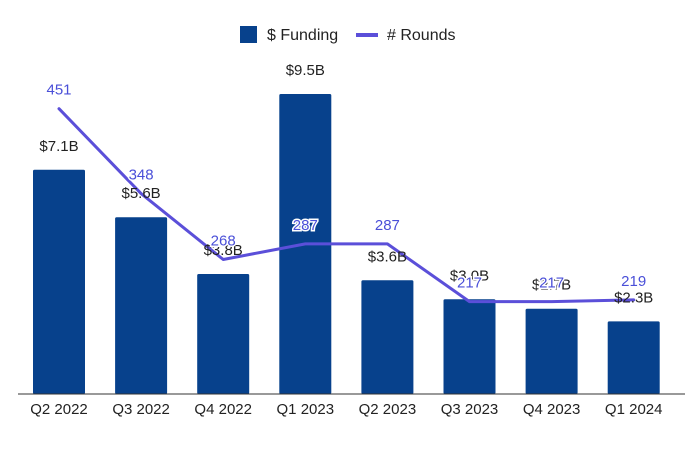  I want to click on funding-bar-label: $2.3B, so click(633, 297).